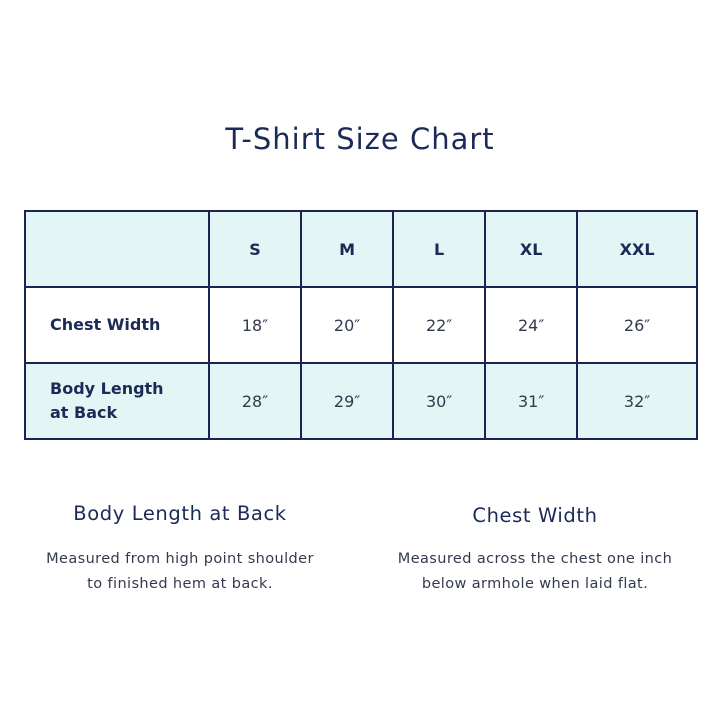 The height and width of the screenshot is (720, 720). I want to click on table-cell: 30″, so click(439, 401).